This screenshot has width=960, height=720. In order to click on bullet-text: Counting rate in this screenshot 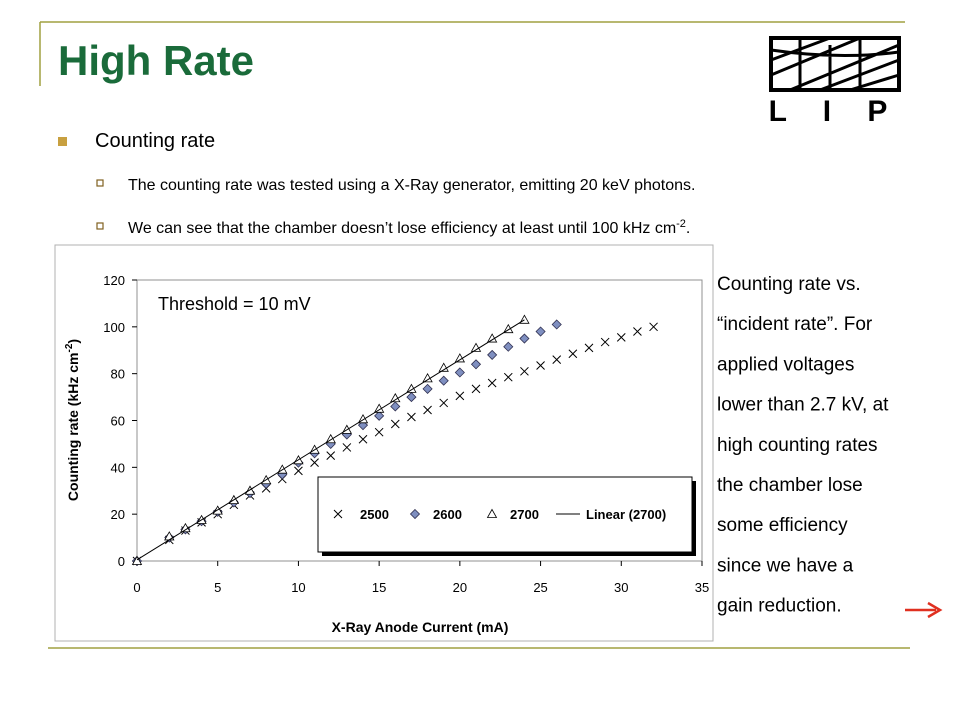, I will do `click(155, 141)`.